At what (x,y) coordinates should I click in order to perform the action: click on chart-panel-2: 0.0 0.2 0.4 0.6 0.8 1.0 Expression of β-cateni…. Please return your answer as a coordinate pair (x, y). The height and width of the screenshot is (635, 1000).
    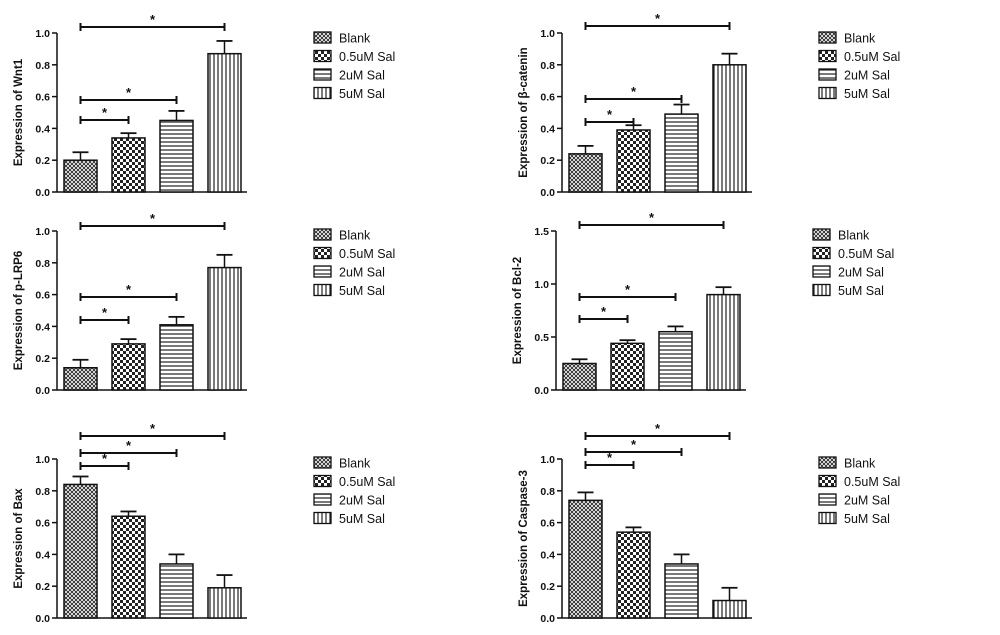
    Looking at the image, I should click on (709, 105).